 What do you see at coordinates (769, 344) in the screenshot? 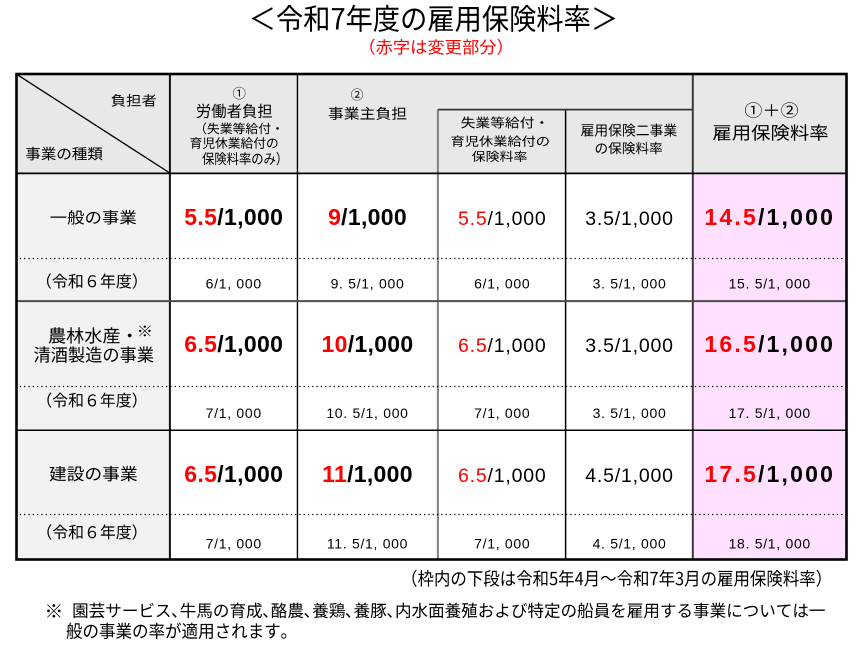
I see `svg-text: 16.5/1,000` at bounding box center [769, 344].